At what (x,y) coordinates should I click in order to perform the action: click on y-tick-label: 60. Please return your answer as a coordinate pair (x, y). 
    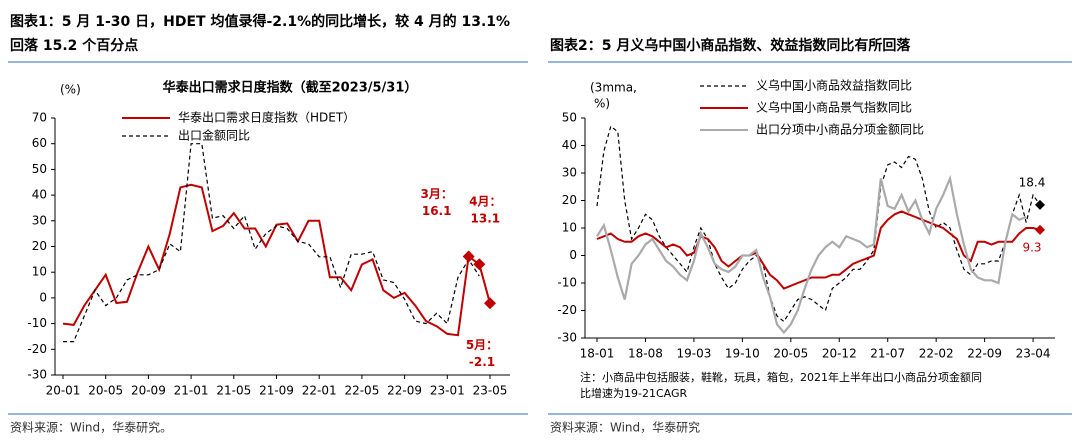
    Looking at the image, I should click on (39, 143).